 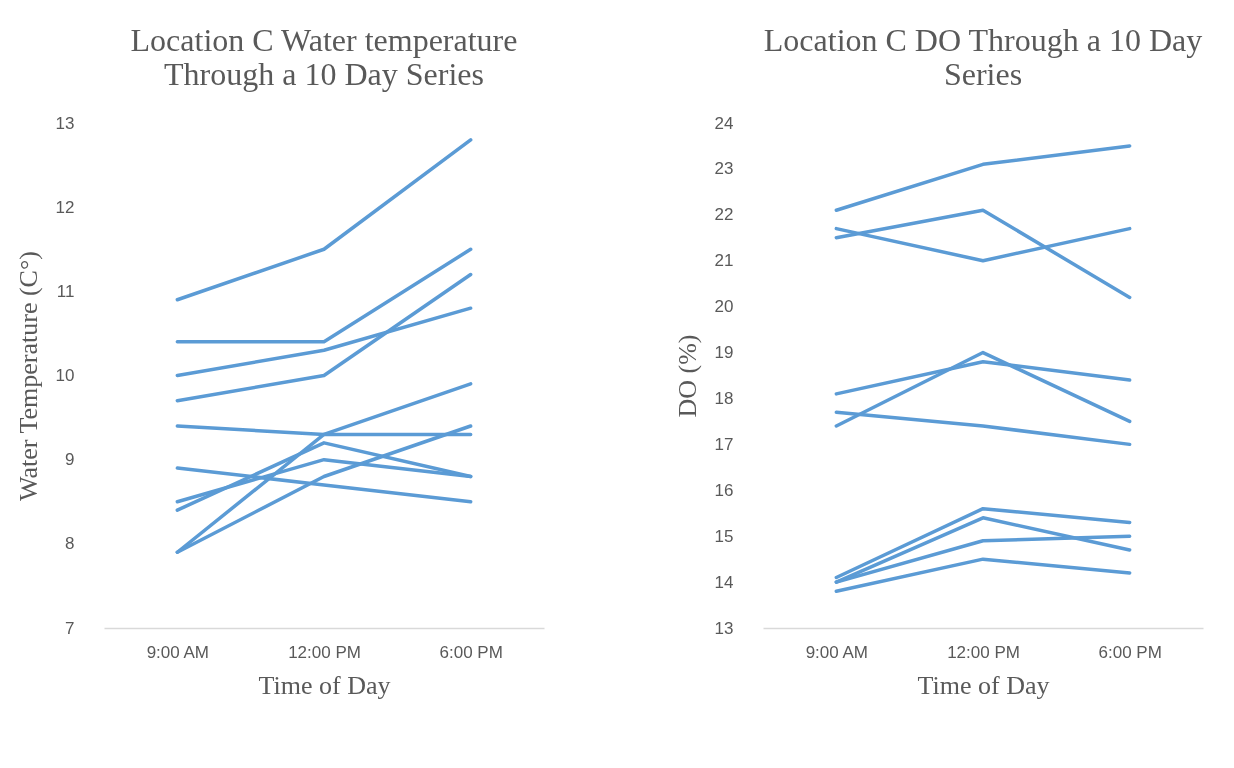 What do you see at coordinates (70, 460) in the screenshot?
I see `y-tick-label: 9` at bounding box center [70, 460].